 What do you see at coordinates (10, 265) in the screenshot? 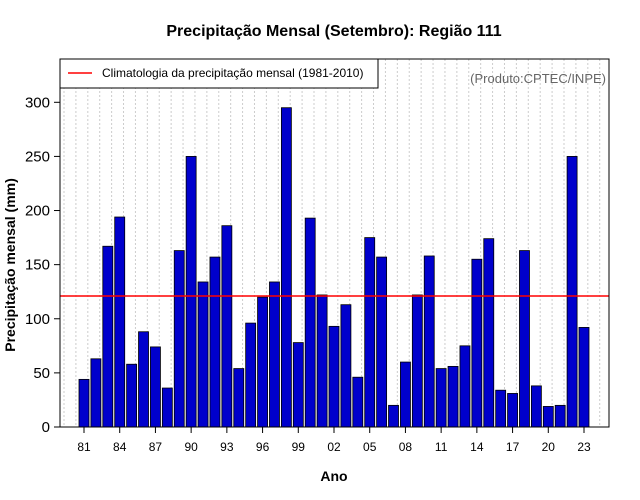
I see `y-axis-label: Precipitação mensal (mm)` at bounding box center [10, 265].